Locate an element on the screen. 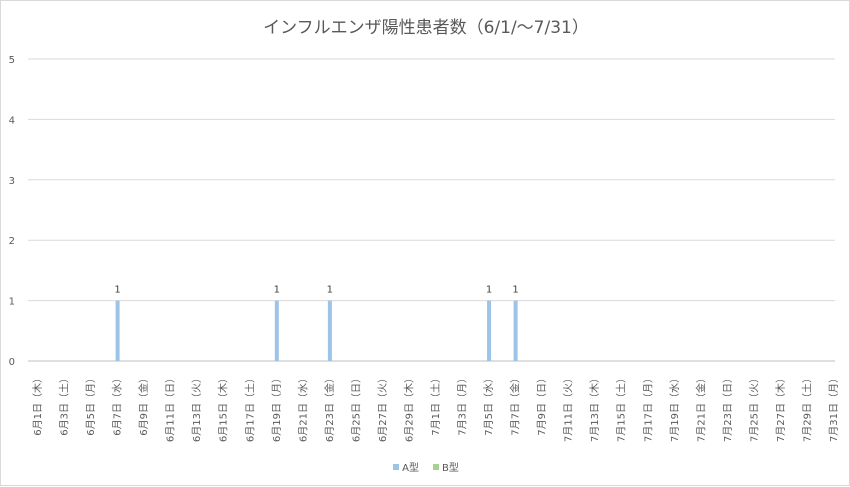 The image size is (850, 487). y-tick-label: 1 is located at coordinates (12, 302).